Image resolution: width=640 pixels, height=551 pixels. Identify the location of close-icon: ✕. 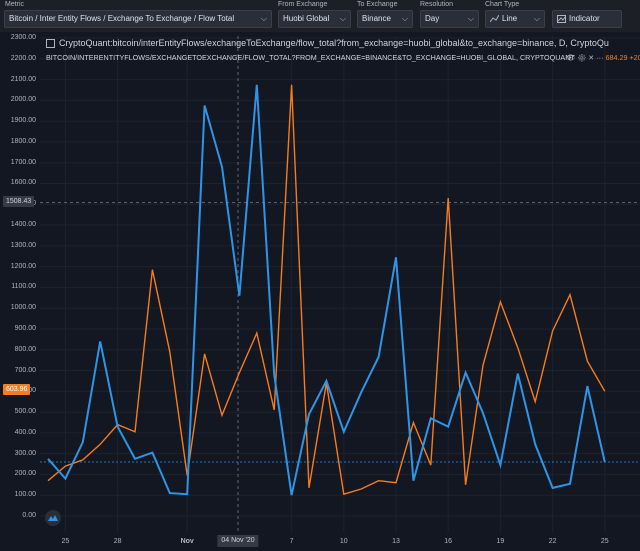
(591, 57).